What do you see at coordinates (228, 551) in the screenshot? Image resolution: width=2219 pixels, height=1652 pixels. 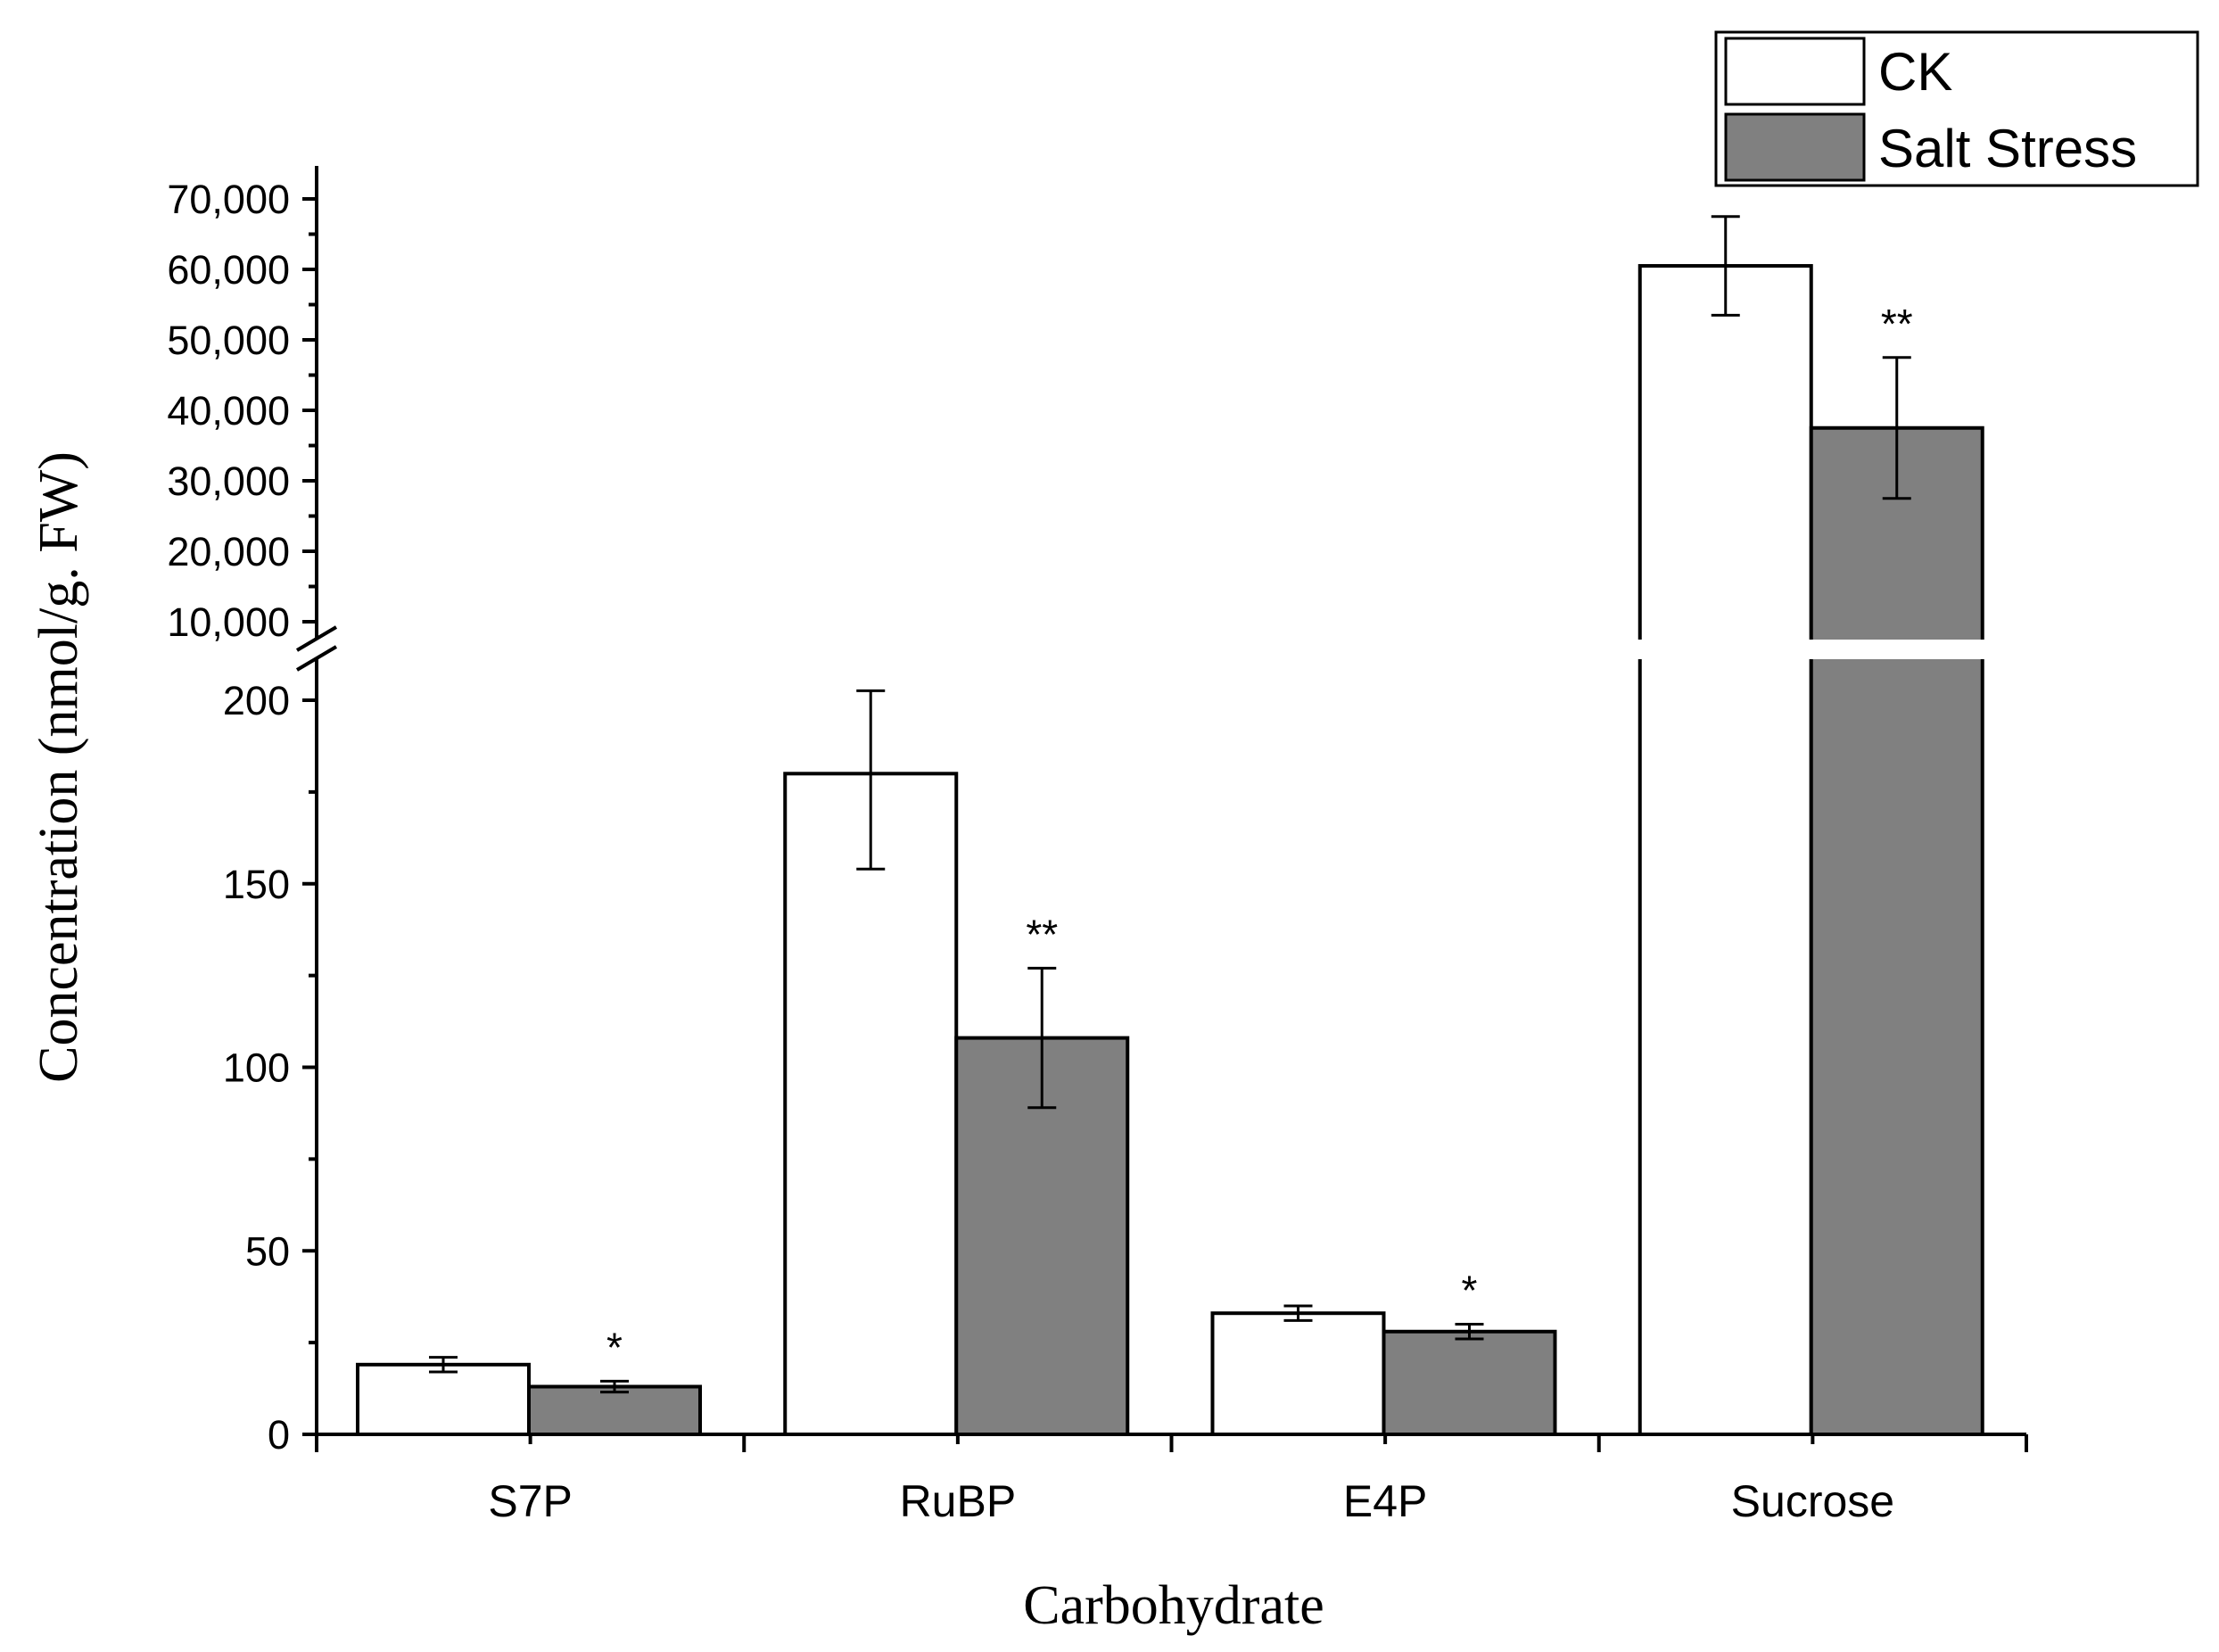 I see `y-tick-label: 20,000` at bounding box center [228, 551].